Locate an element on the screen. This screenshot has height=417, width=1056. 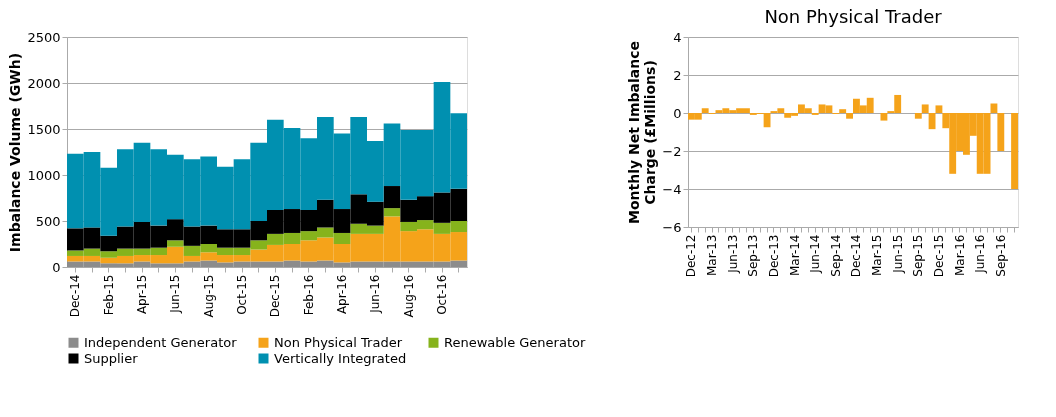
x-tick-label: Mar-13 is located at coordinates (712, 255).